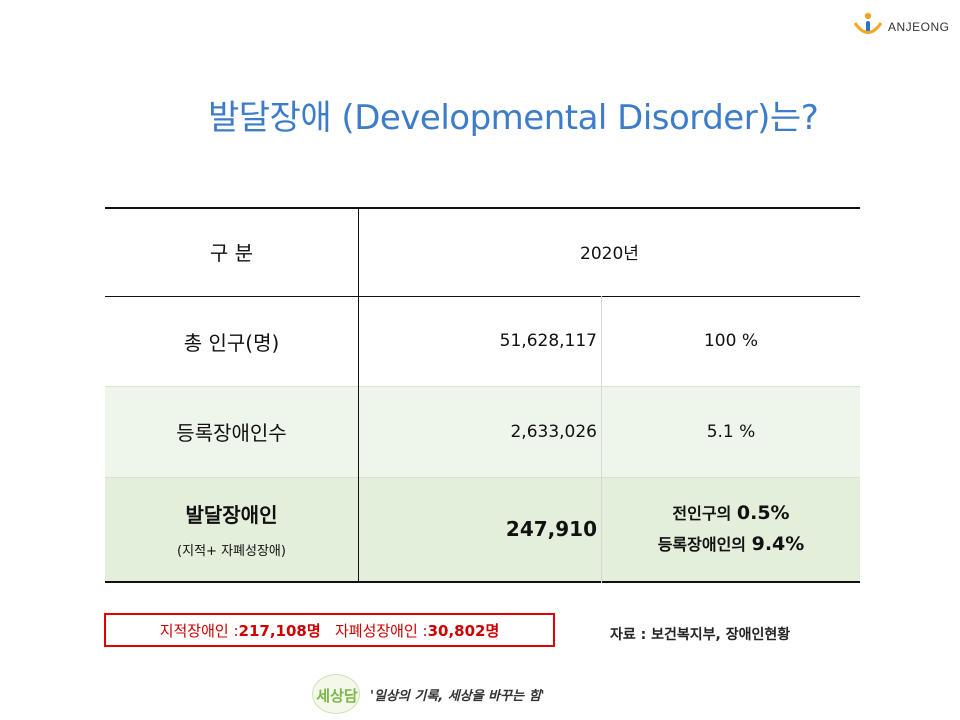 This screenshot has height=720, width=960. I want to click on row-label-developmental: 발달장애인 (지적+ 자폐성장애), so click(231, 529).